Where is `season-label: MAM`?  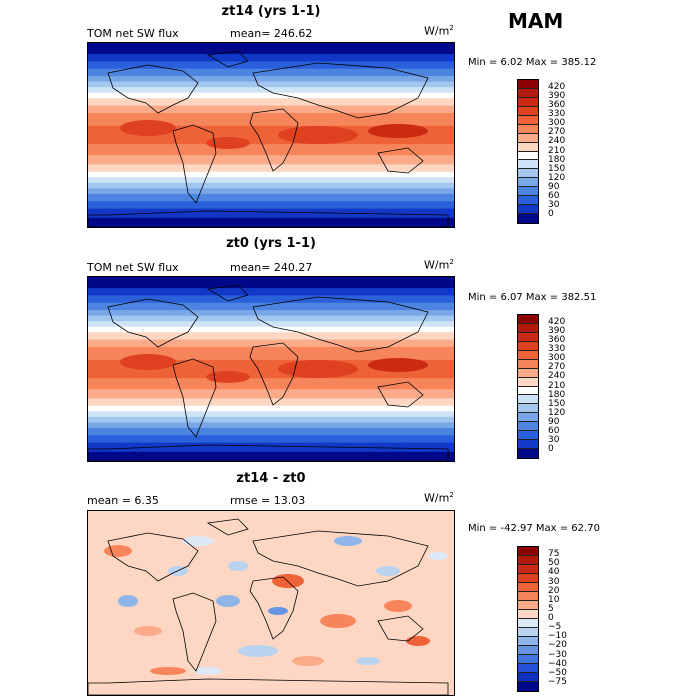 season-label: MAM is located at coordinates (536, 21).